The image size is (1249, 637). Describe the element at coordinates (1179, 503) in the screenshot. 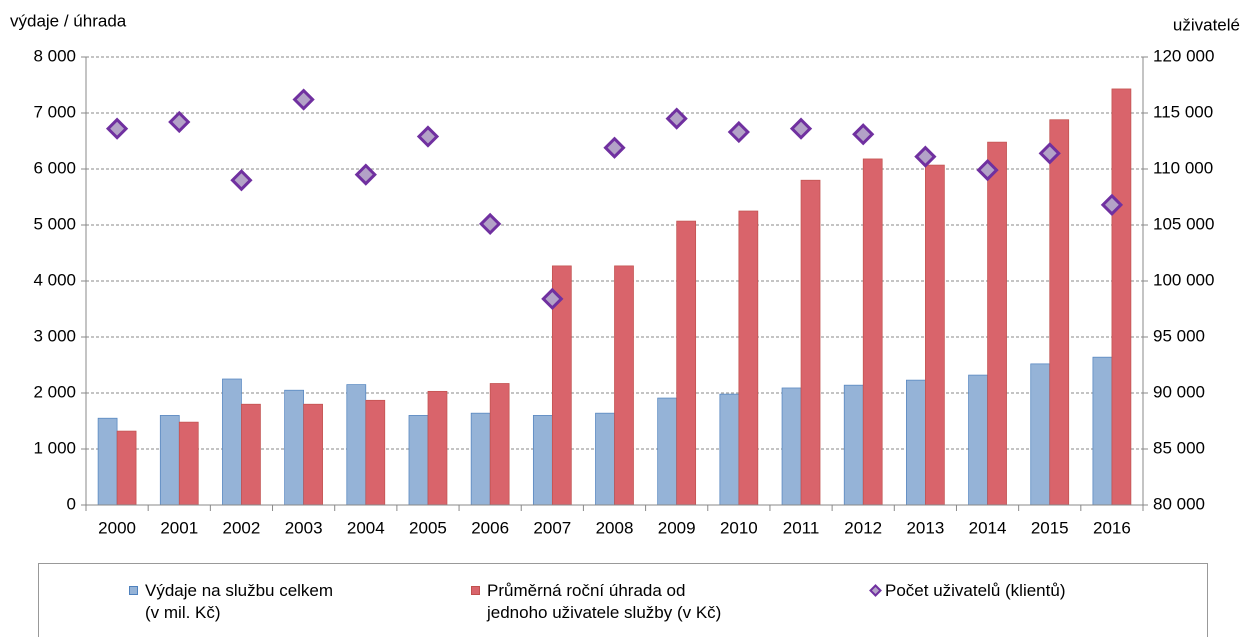

I see `y2-tick-label: 80 000` at that location.